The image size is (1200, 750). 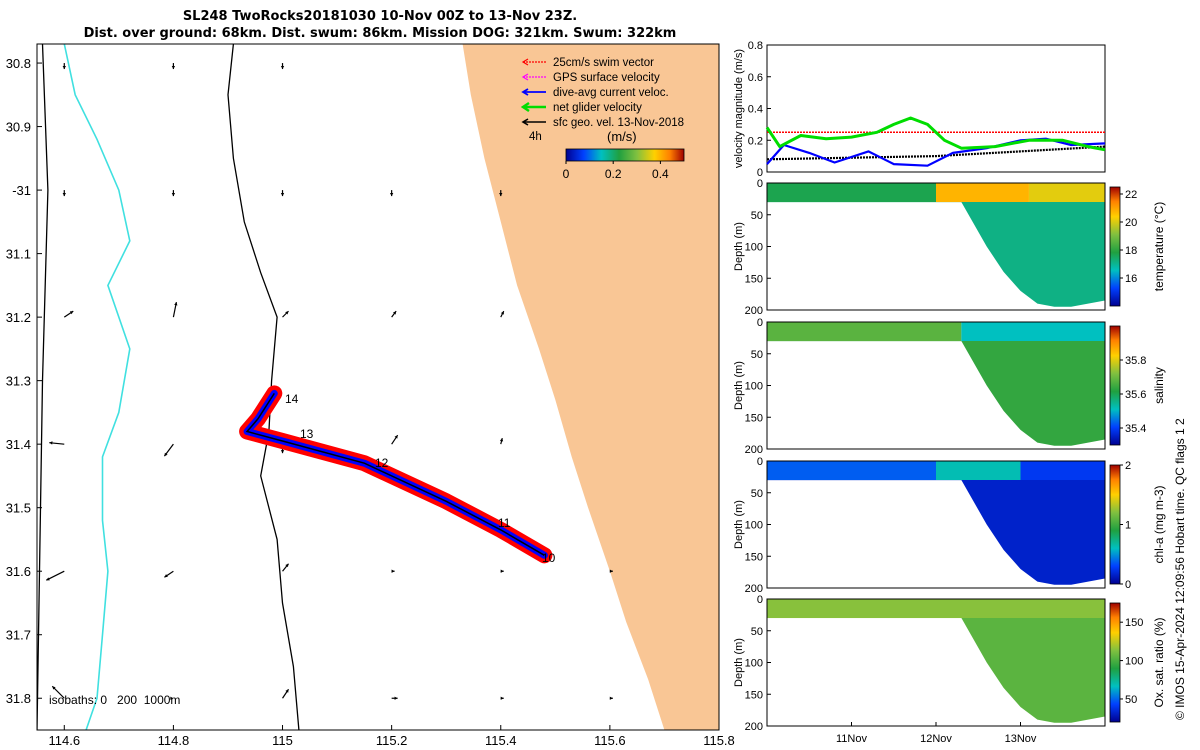 I want to click on track-label-13: 13, so click(x=307, y=434).